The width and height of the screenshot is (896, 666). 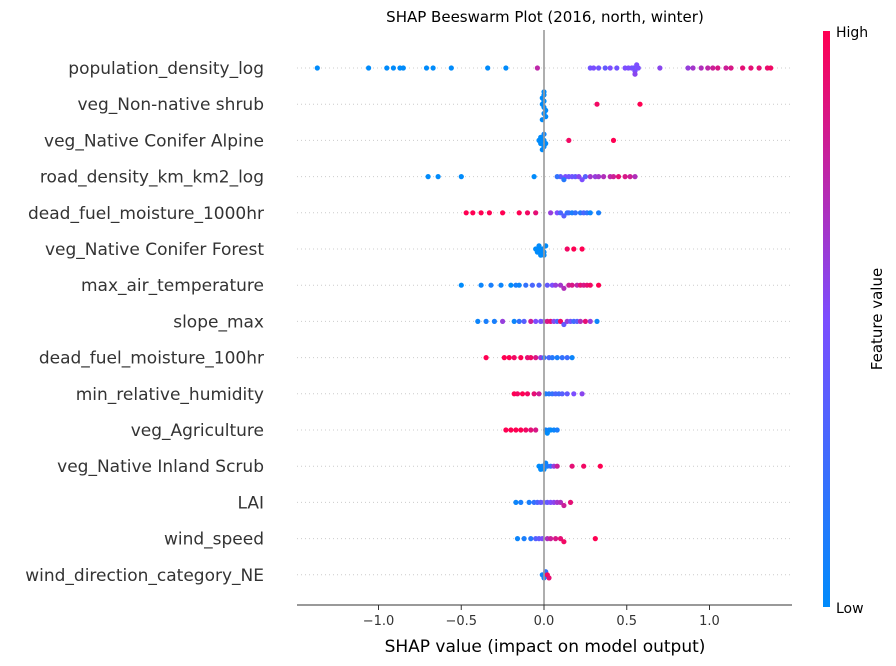 What do you see at coordinates (170, 395) in the screenshot?
I see `feature-label: min_relative_humidity` at bounding box center [170, 395].